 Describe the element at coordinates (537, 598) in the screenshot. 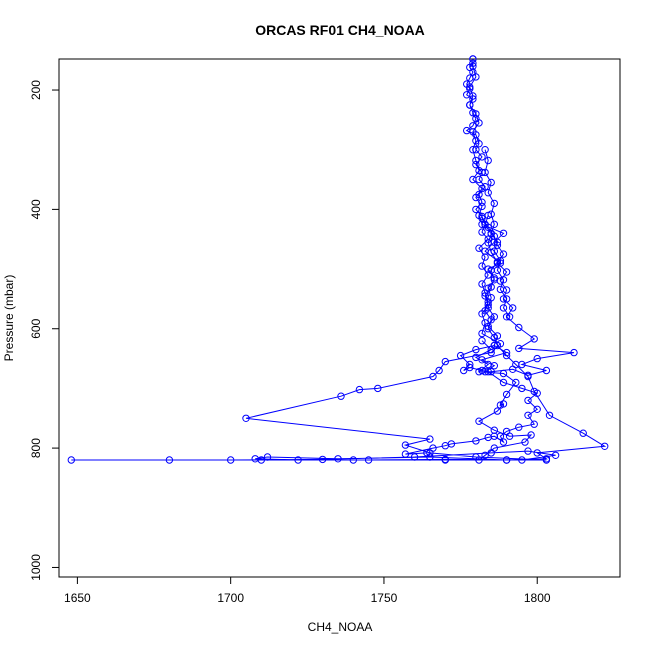

I see `x-tick-label: 1800` at that location.